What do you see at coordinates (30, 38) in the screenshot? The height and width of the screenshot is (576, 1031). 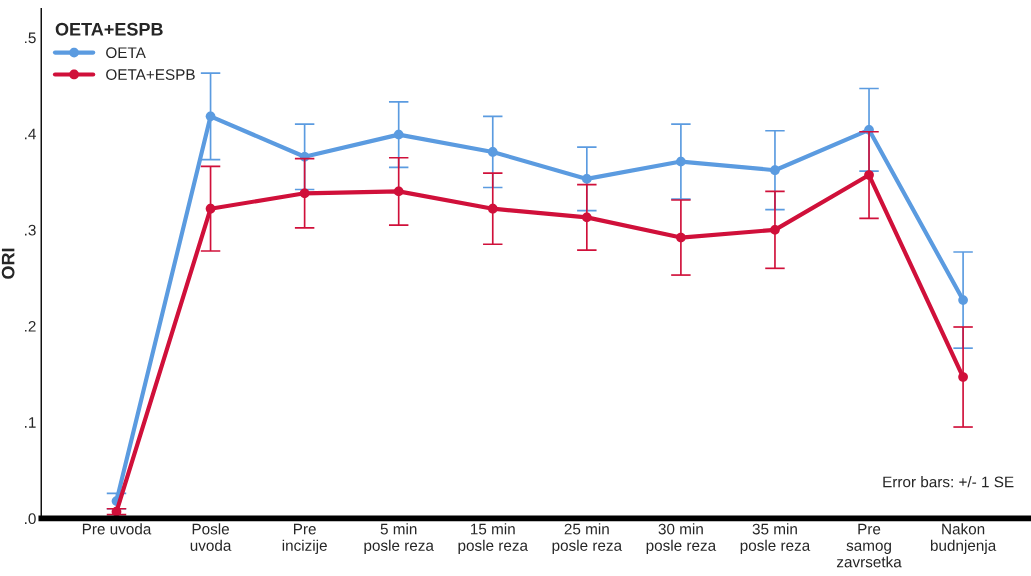 I see `y-tick-label: .5` at bounding box center [30, 38].